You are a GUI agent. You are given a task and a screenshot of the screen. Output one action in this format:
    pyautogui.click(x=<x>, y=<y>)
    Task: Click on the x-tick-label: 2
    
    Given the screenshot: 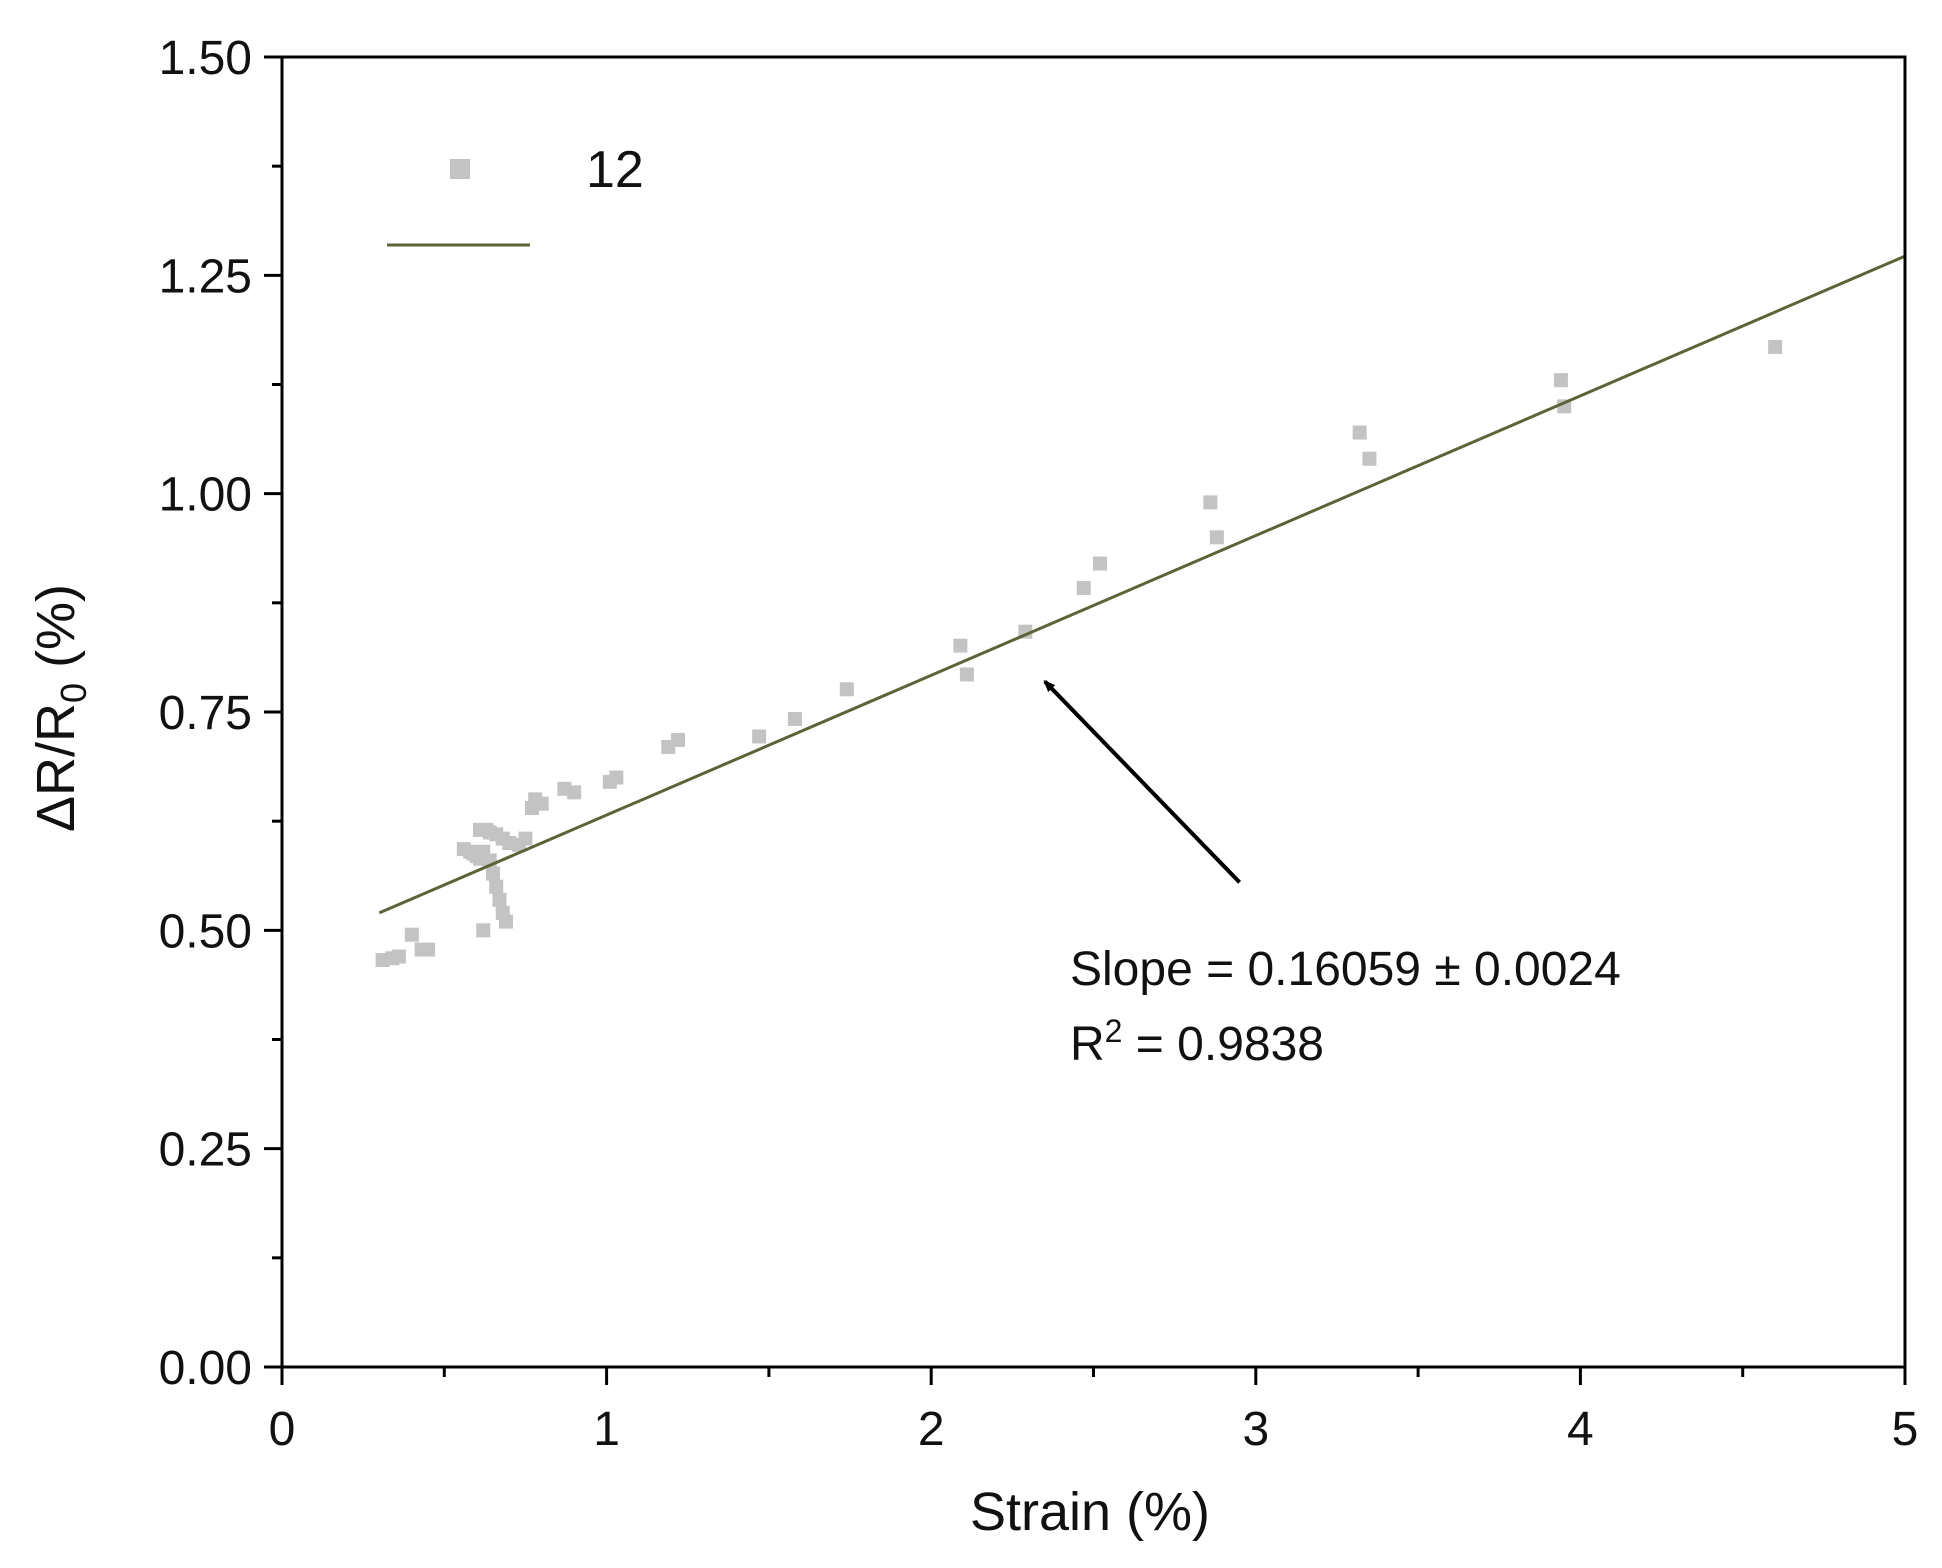 What is the action you would take?
    pyautogui.click(x=931, y=1429)
    